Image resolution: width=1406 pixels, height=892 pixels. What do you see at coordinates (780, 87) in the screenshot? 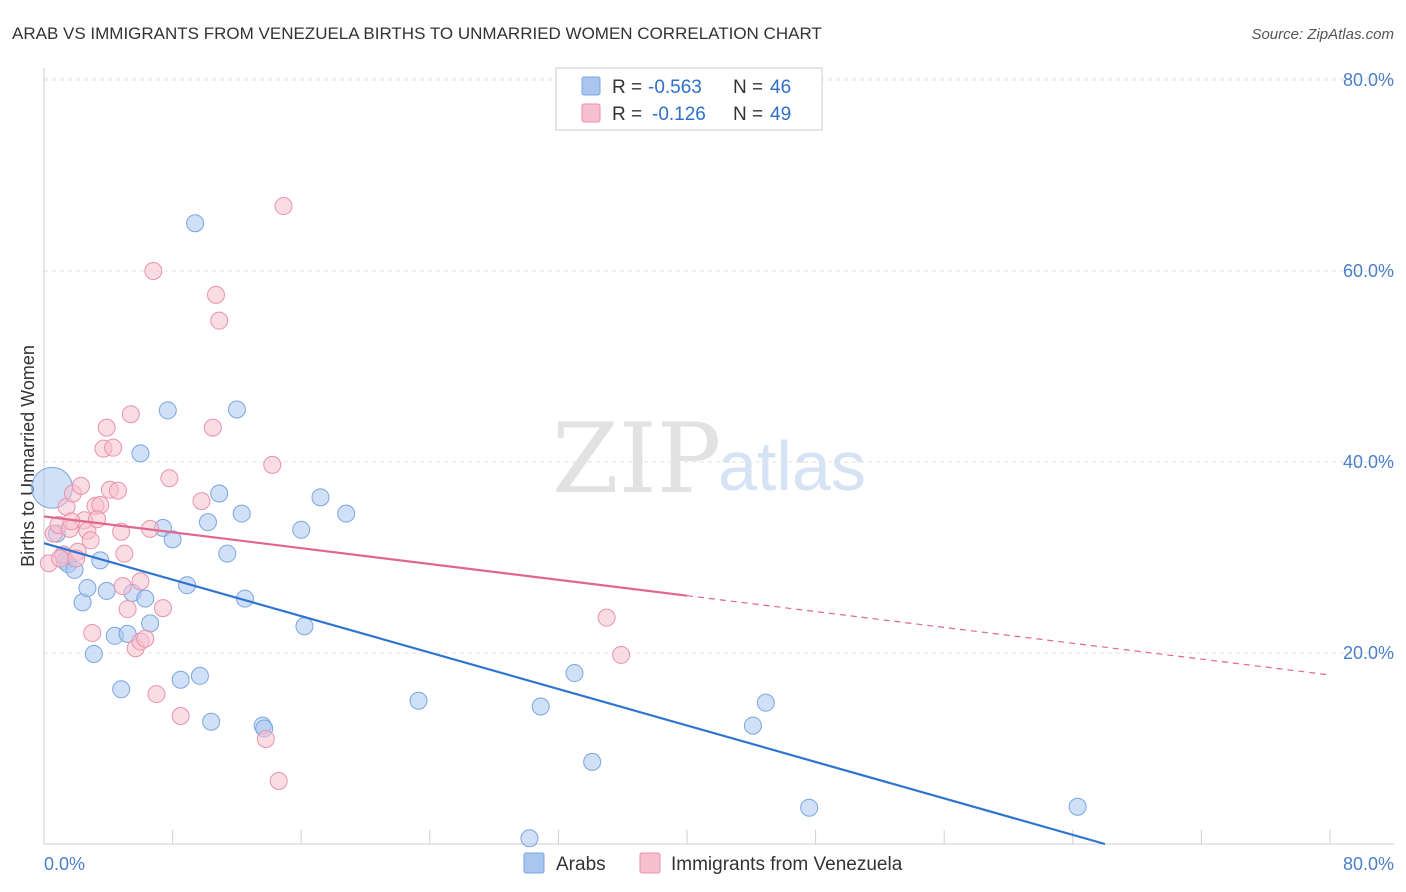
I see `legend-n-value-arabs: 46` at bounding box center [780, 87].